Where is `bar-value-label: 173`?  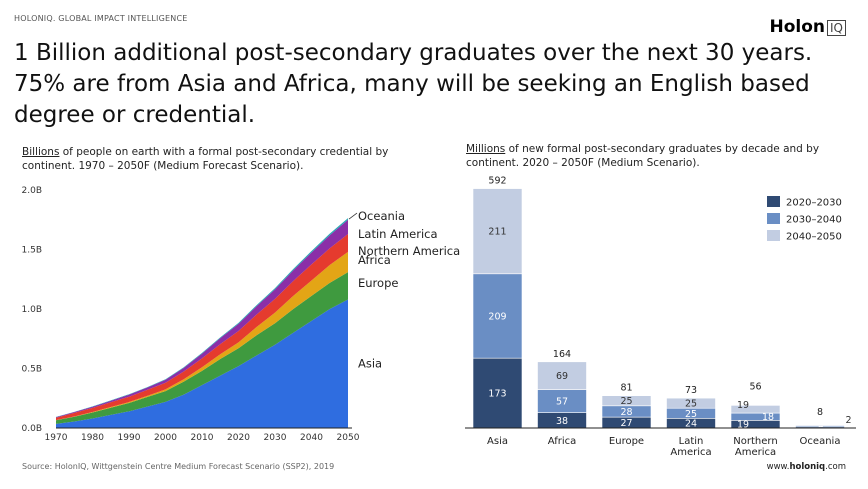
bar-value-label: 173 is located at coordinates (497, 394).